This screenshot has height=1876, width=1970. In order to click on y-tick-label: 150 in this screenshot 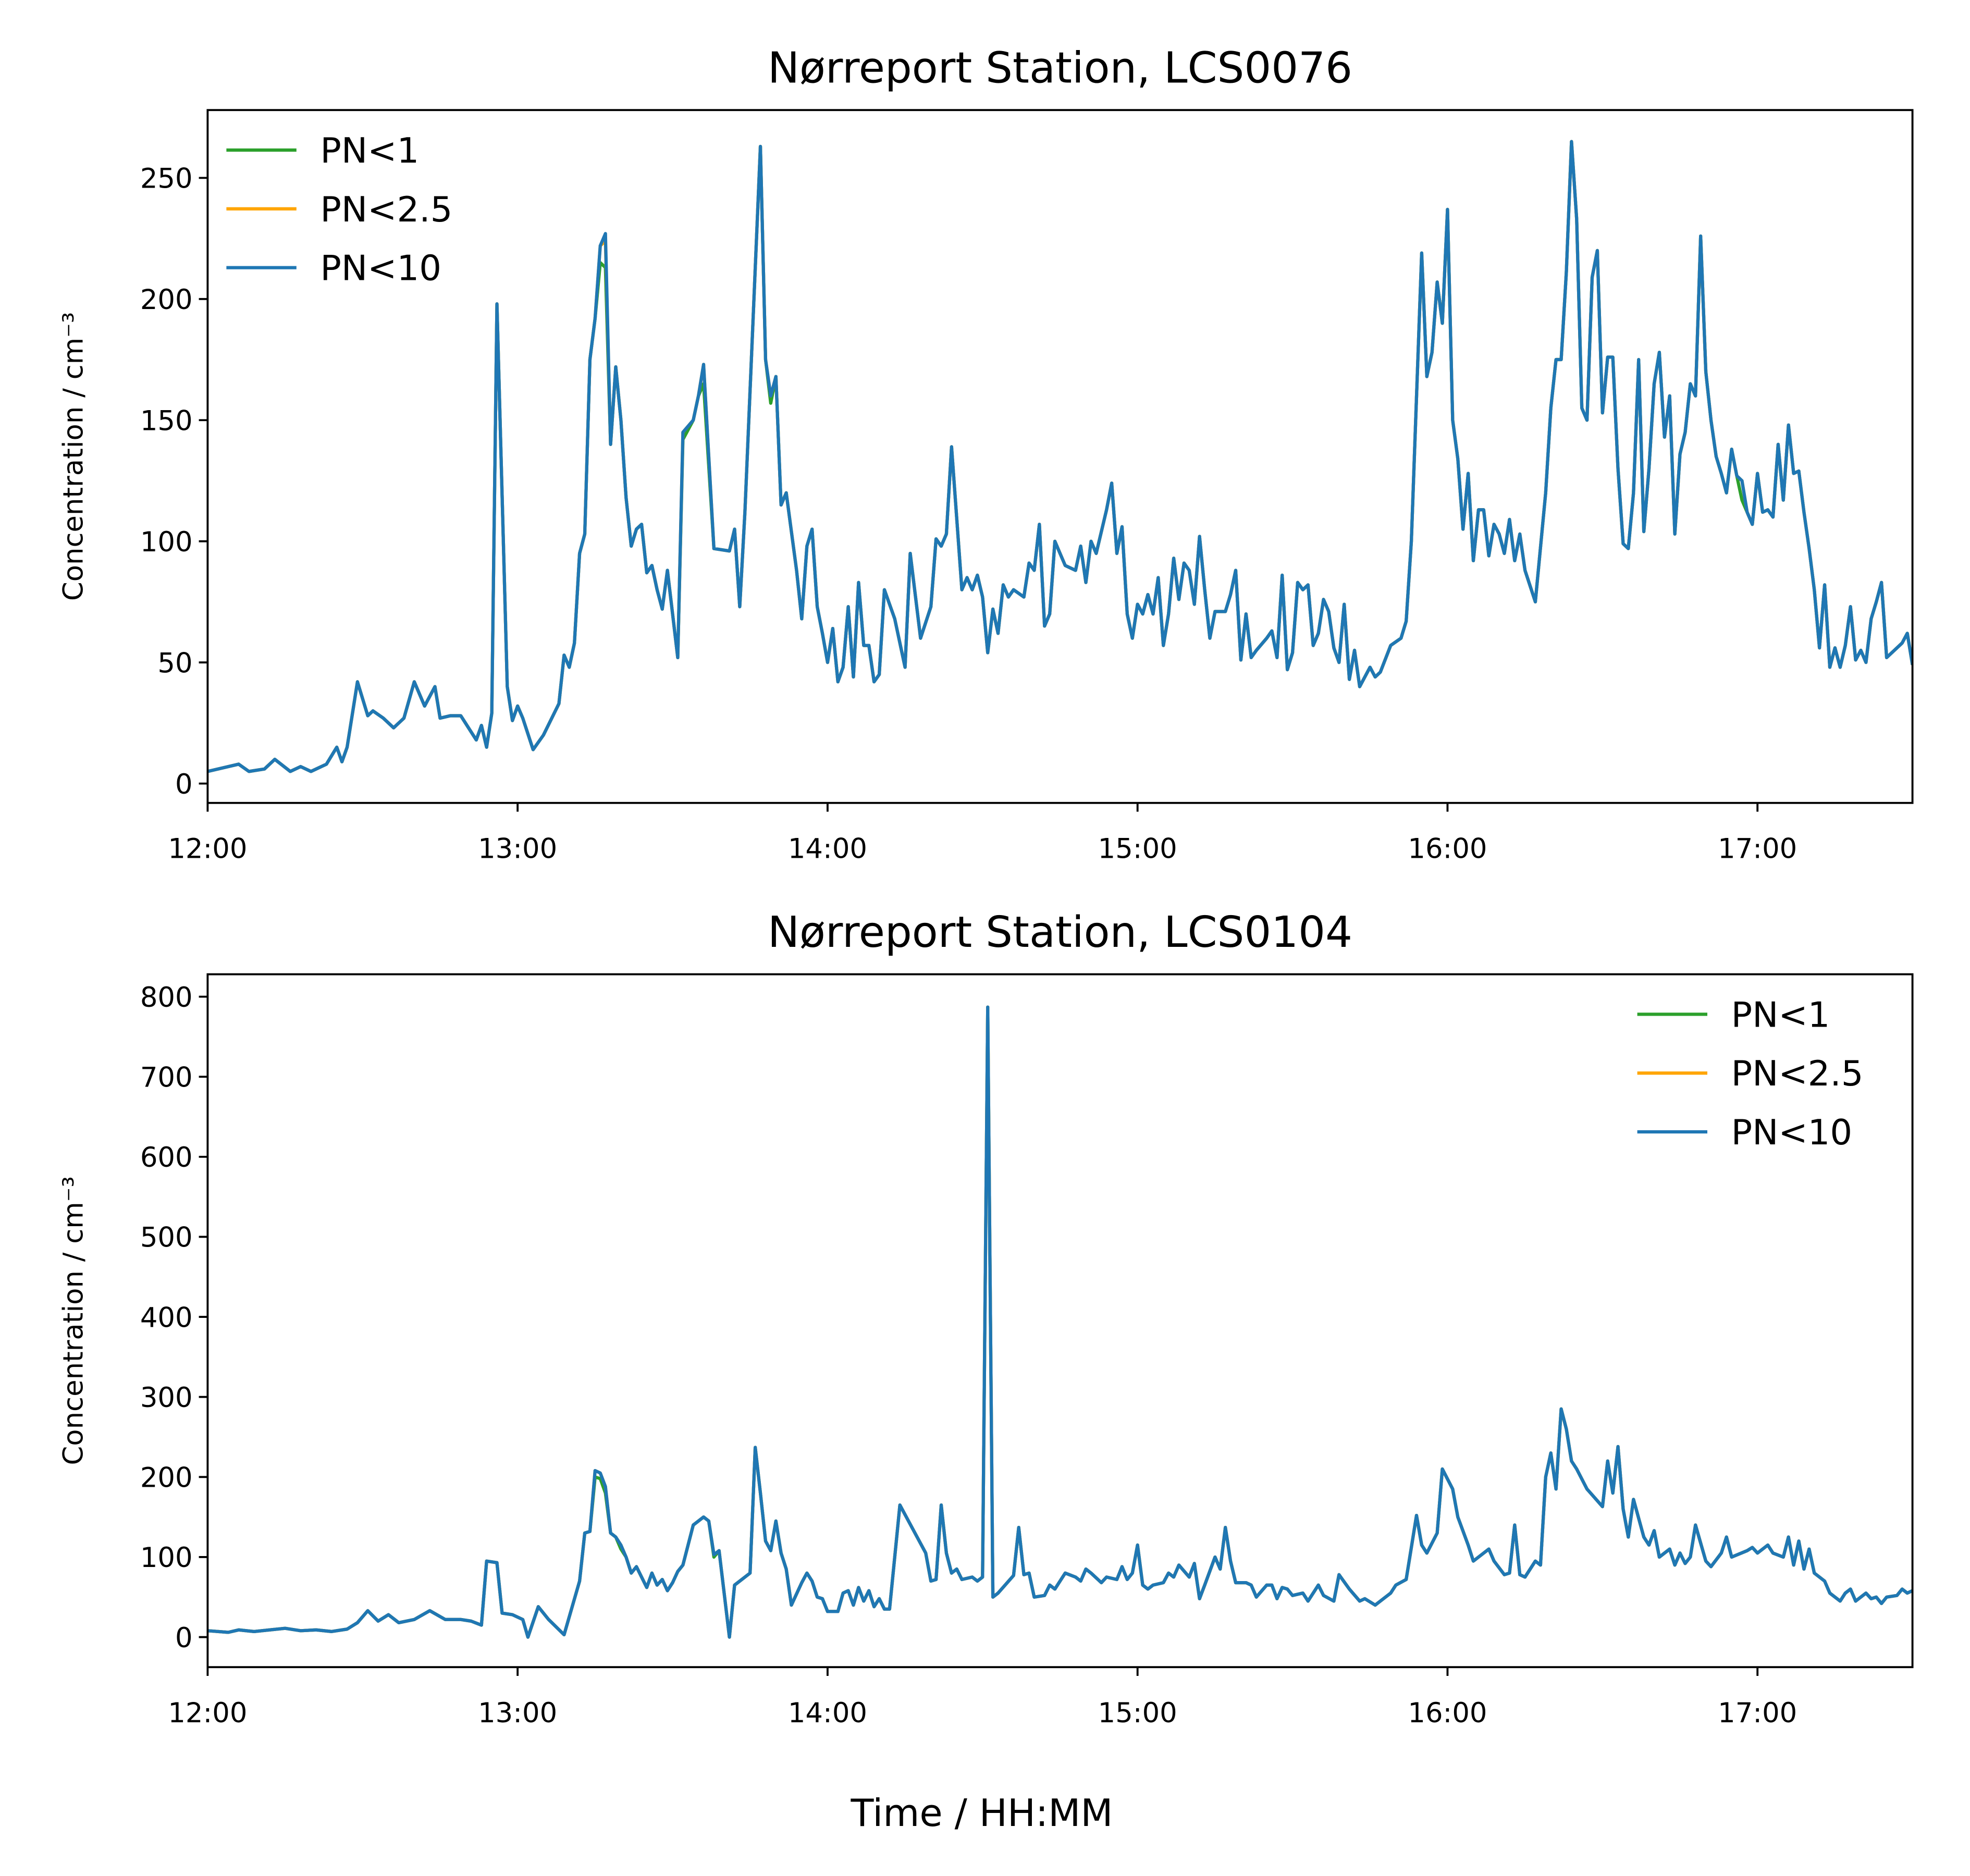, I will do `click(166, 421)`.